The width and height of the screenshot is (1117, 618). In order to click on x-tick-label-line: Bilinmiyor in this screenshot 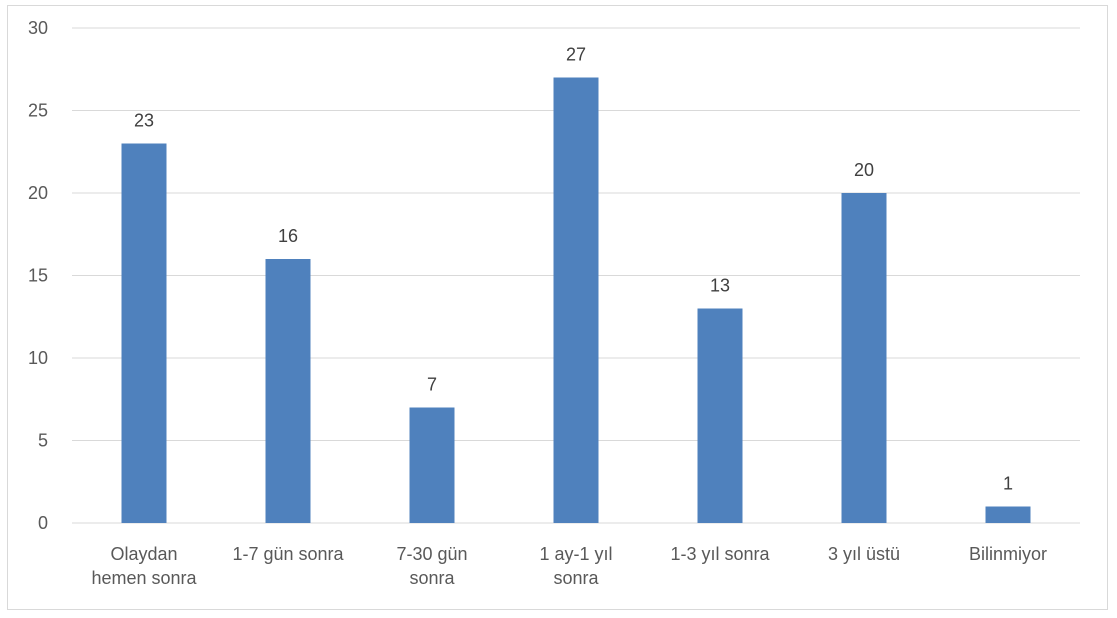, I will do `click(1008, 554)`.